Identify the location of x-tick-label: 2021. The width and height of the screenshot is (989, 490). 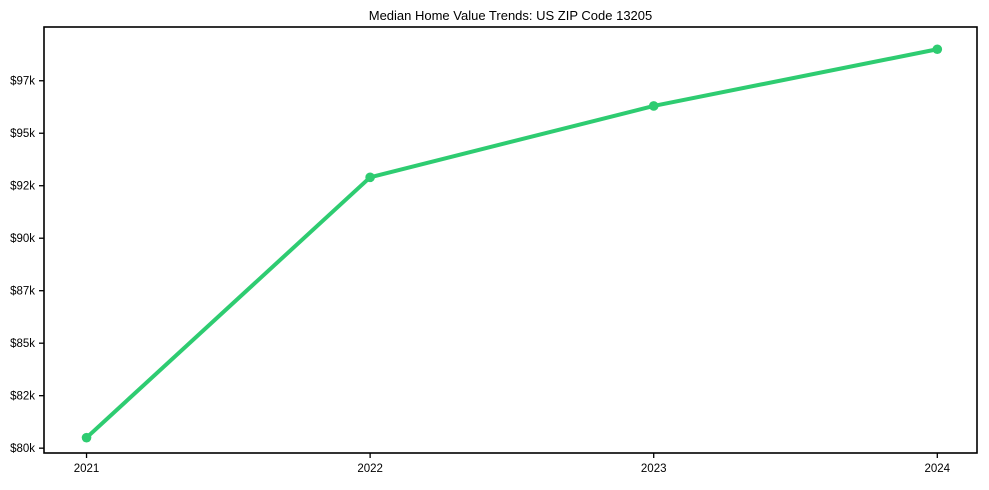
(87, 469).